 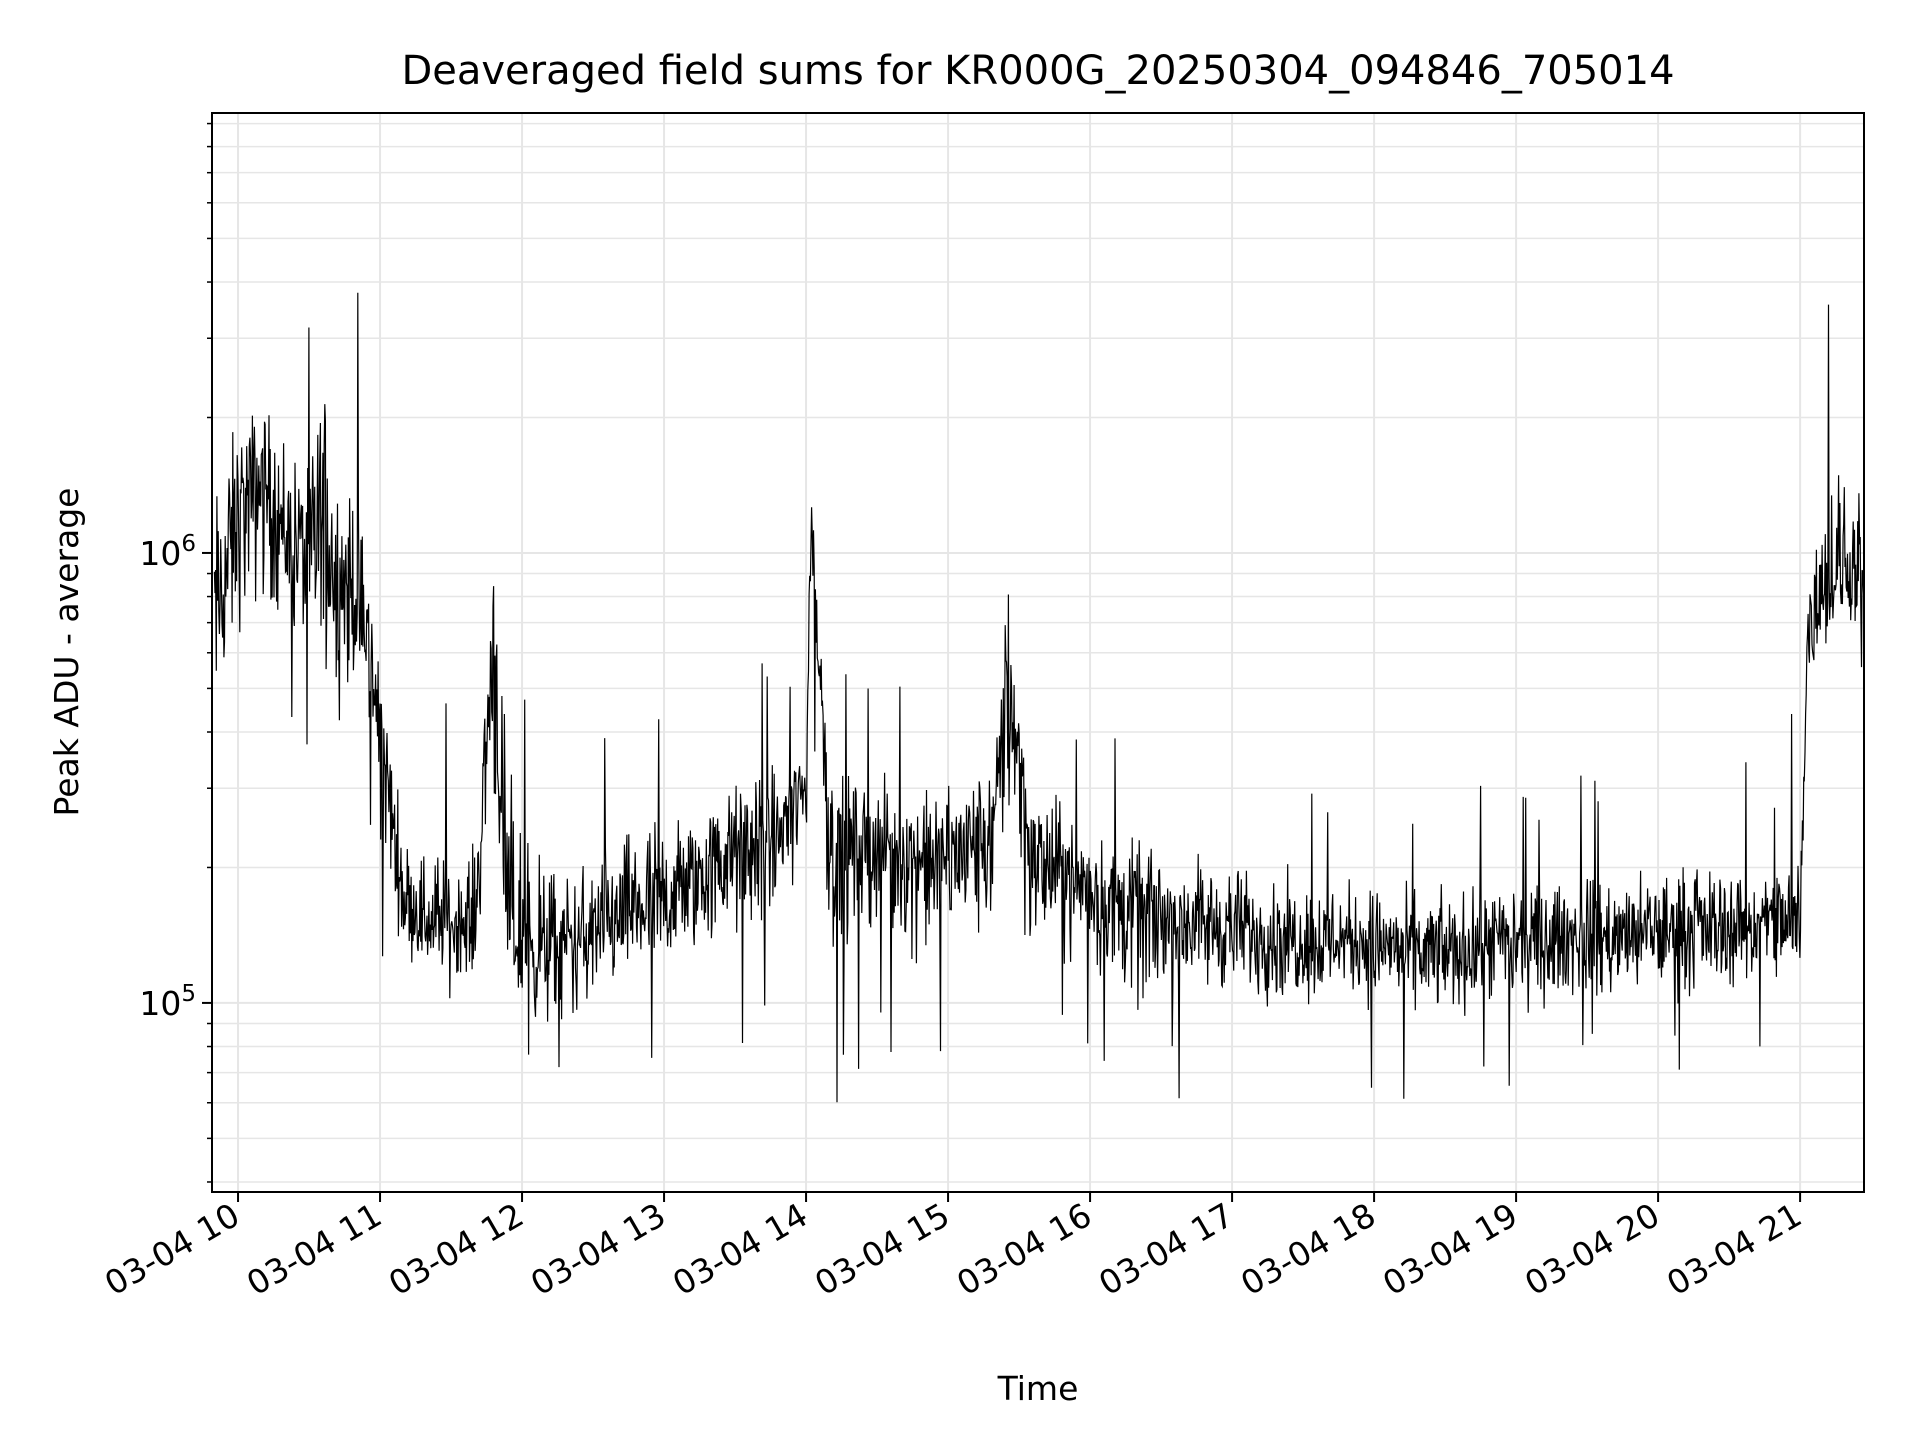 What do you see at coordinates (167, 552) in the screenshot?
I see `y-tick-label: 106` at bounding box center [167, 552].